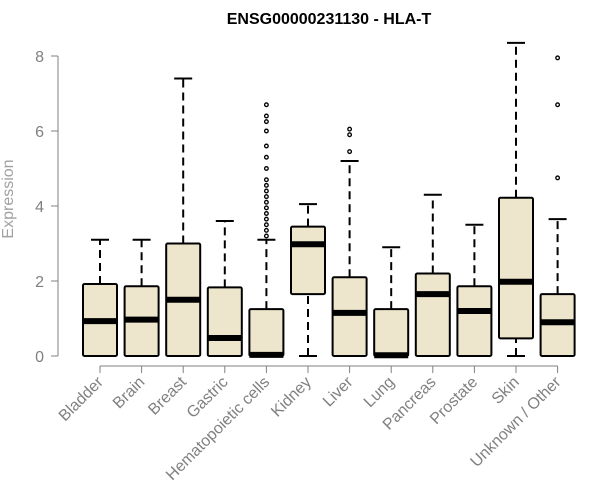  What do you see at coordinates (291, 397) in the screenshot?
I see `x-tick-label: Kidney` at bounding box center [291, 397].